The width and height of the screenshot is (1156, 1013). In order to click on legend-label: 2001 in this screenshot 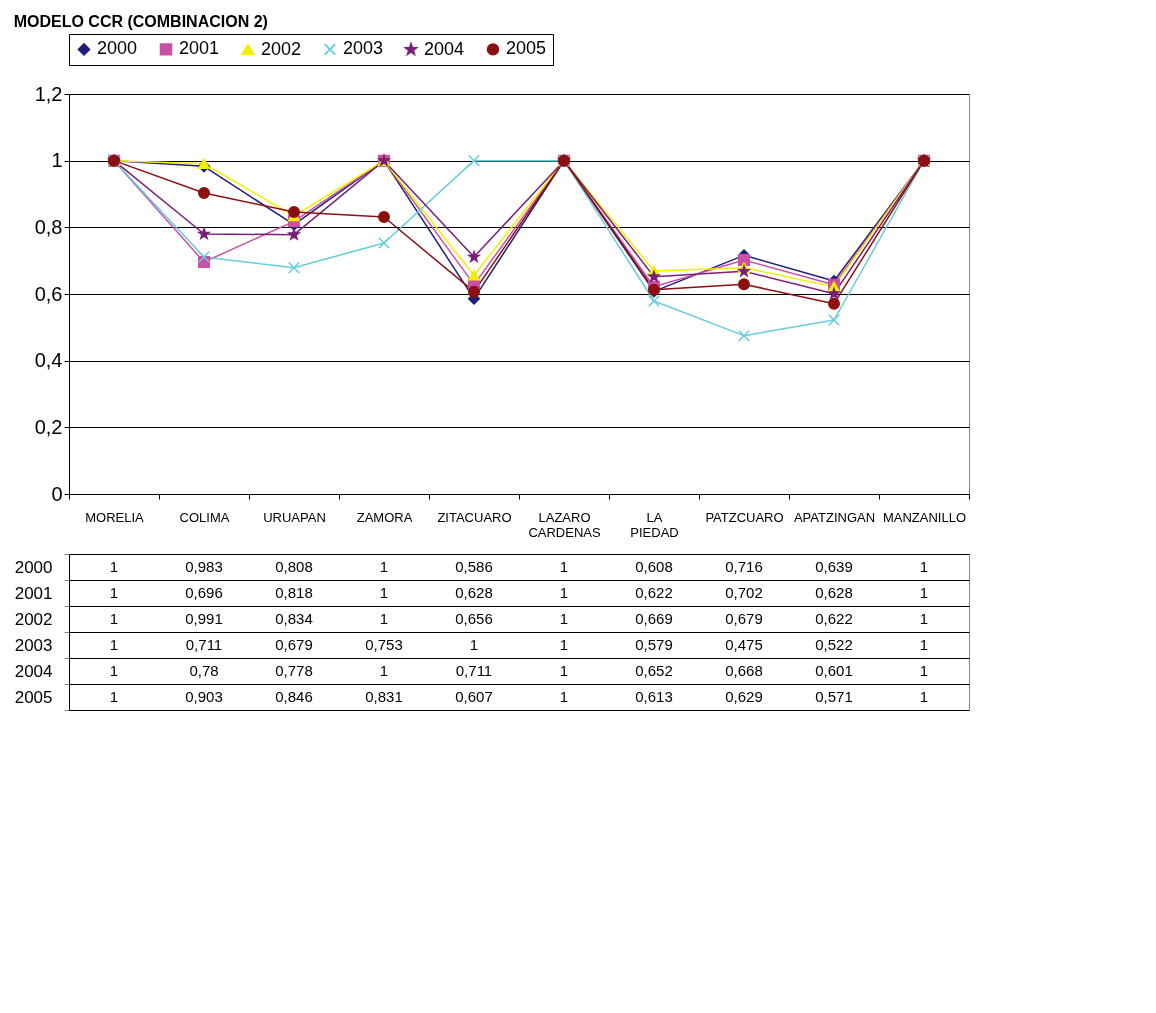, I will do `click(199, 48)`.